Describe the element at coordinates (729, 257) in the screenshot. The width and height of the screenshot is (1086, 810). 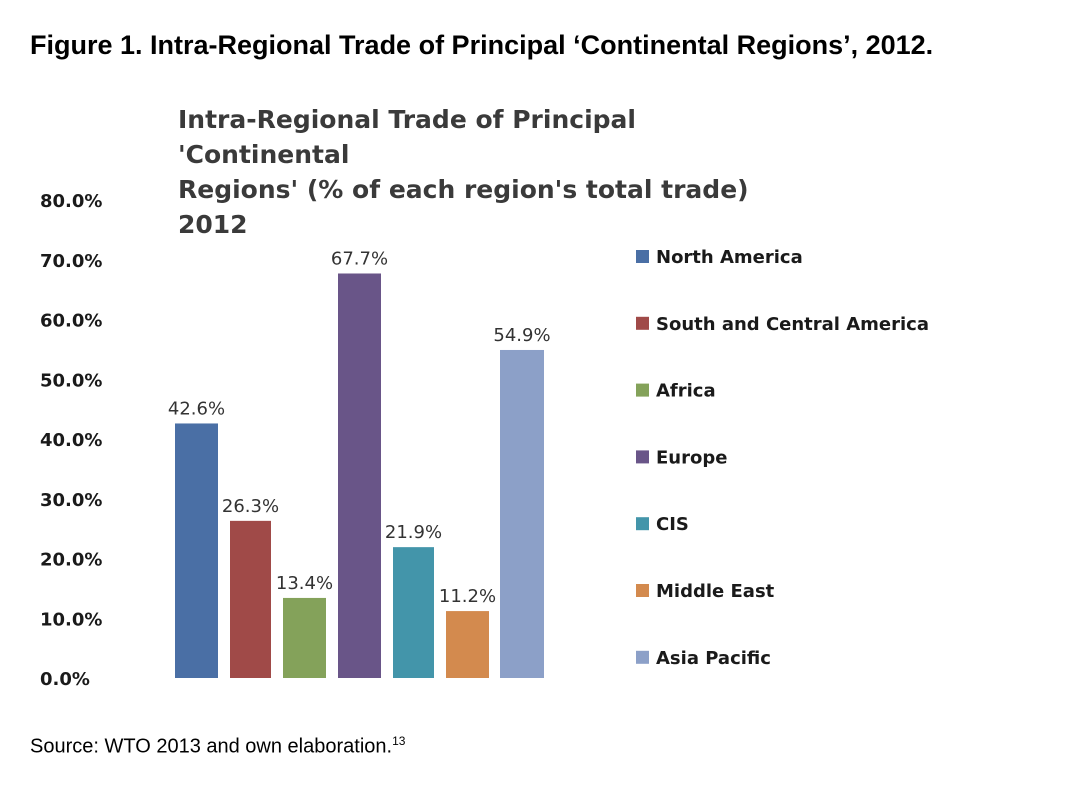
I see `legend-label: North America` at that location.